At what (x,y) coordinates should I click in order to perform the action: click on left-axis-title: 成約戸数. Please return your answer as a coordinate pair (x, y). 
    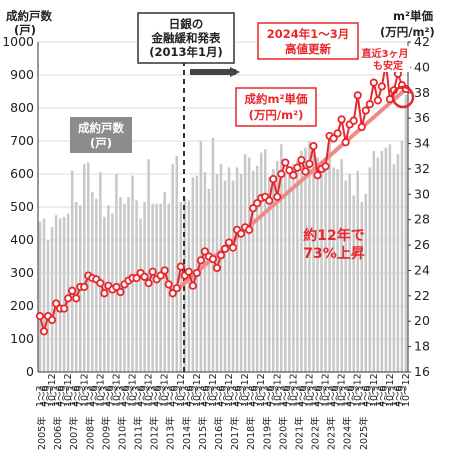
    Looking at the image, I should click on (29, 16).